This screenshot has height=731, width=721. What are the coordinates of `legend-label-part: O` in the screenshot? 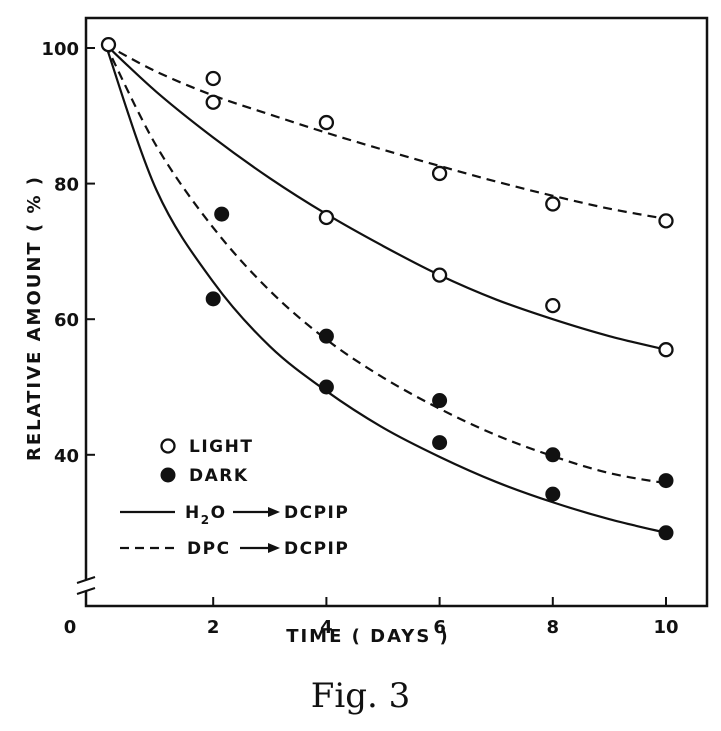 It's located at (219, 513).